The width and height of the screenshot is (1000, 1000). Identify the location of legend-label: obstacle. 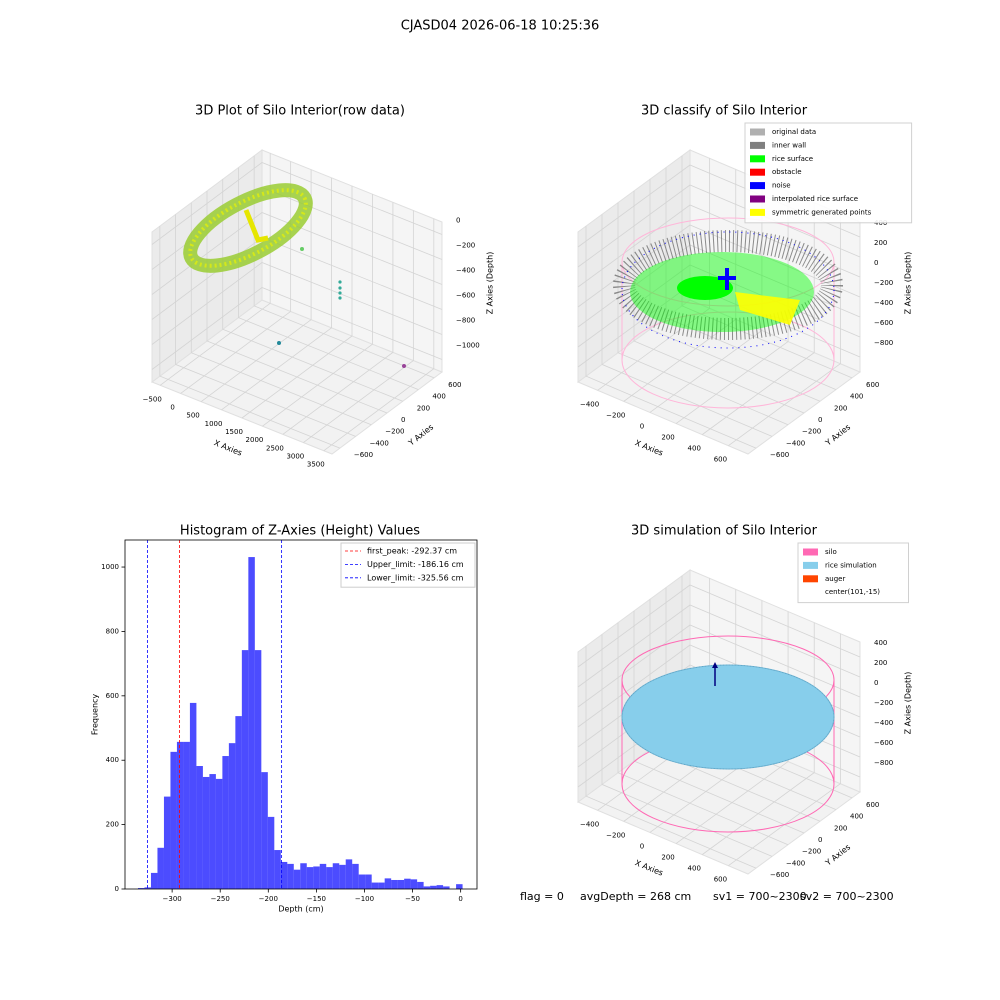
(787, 172).